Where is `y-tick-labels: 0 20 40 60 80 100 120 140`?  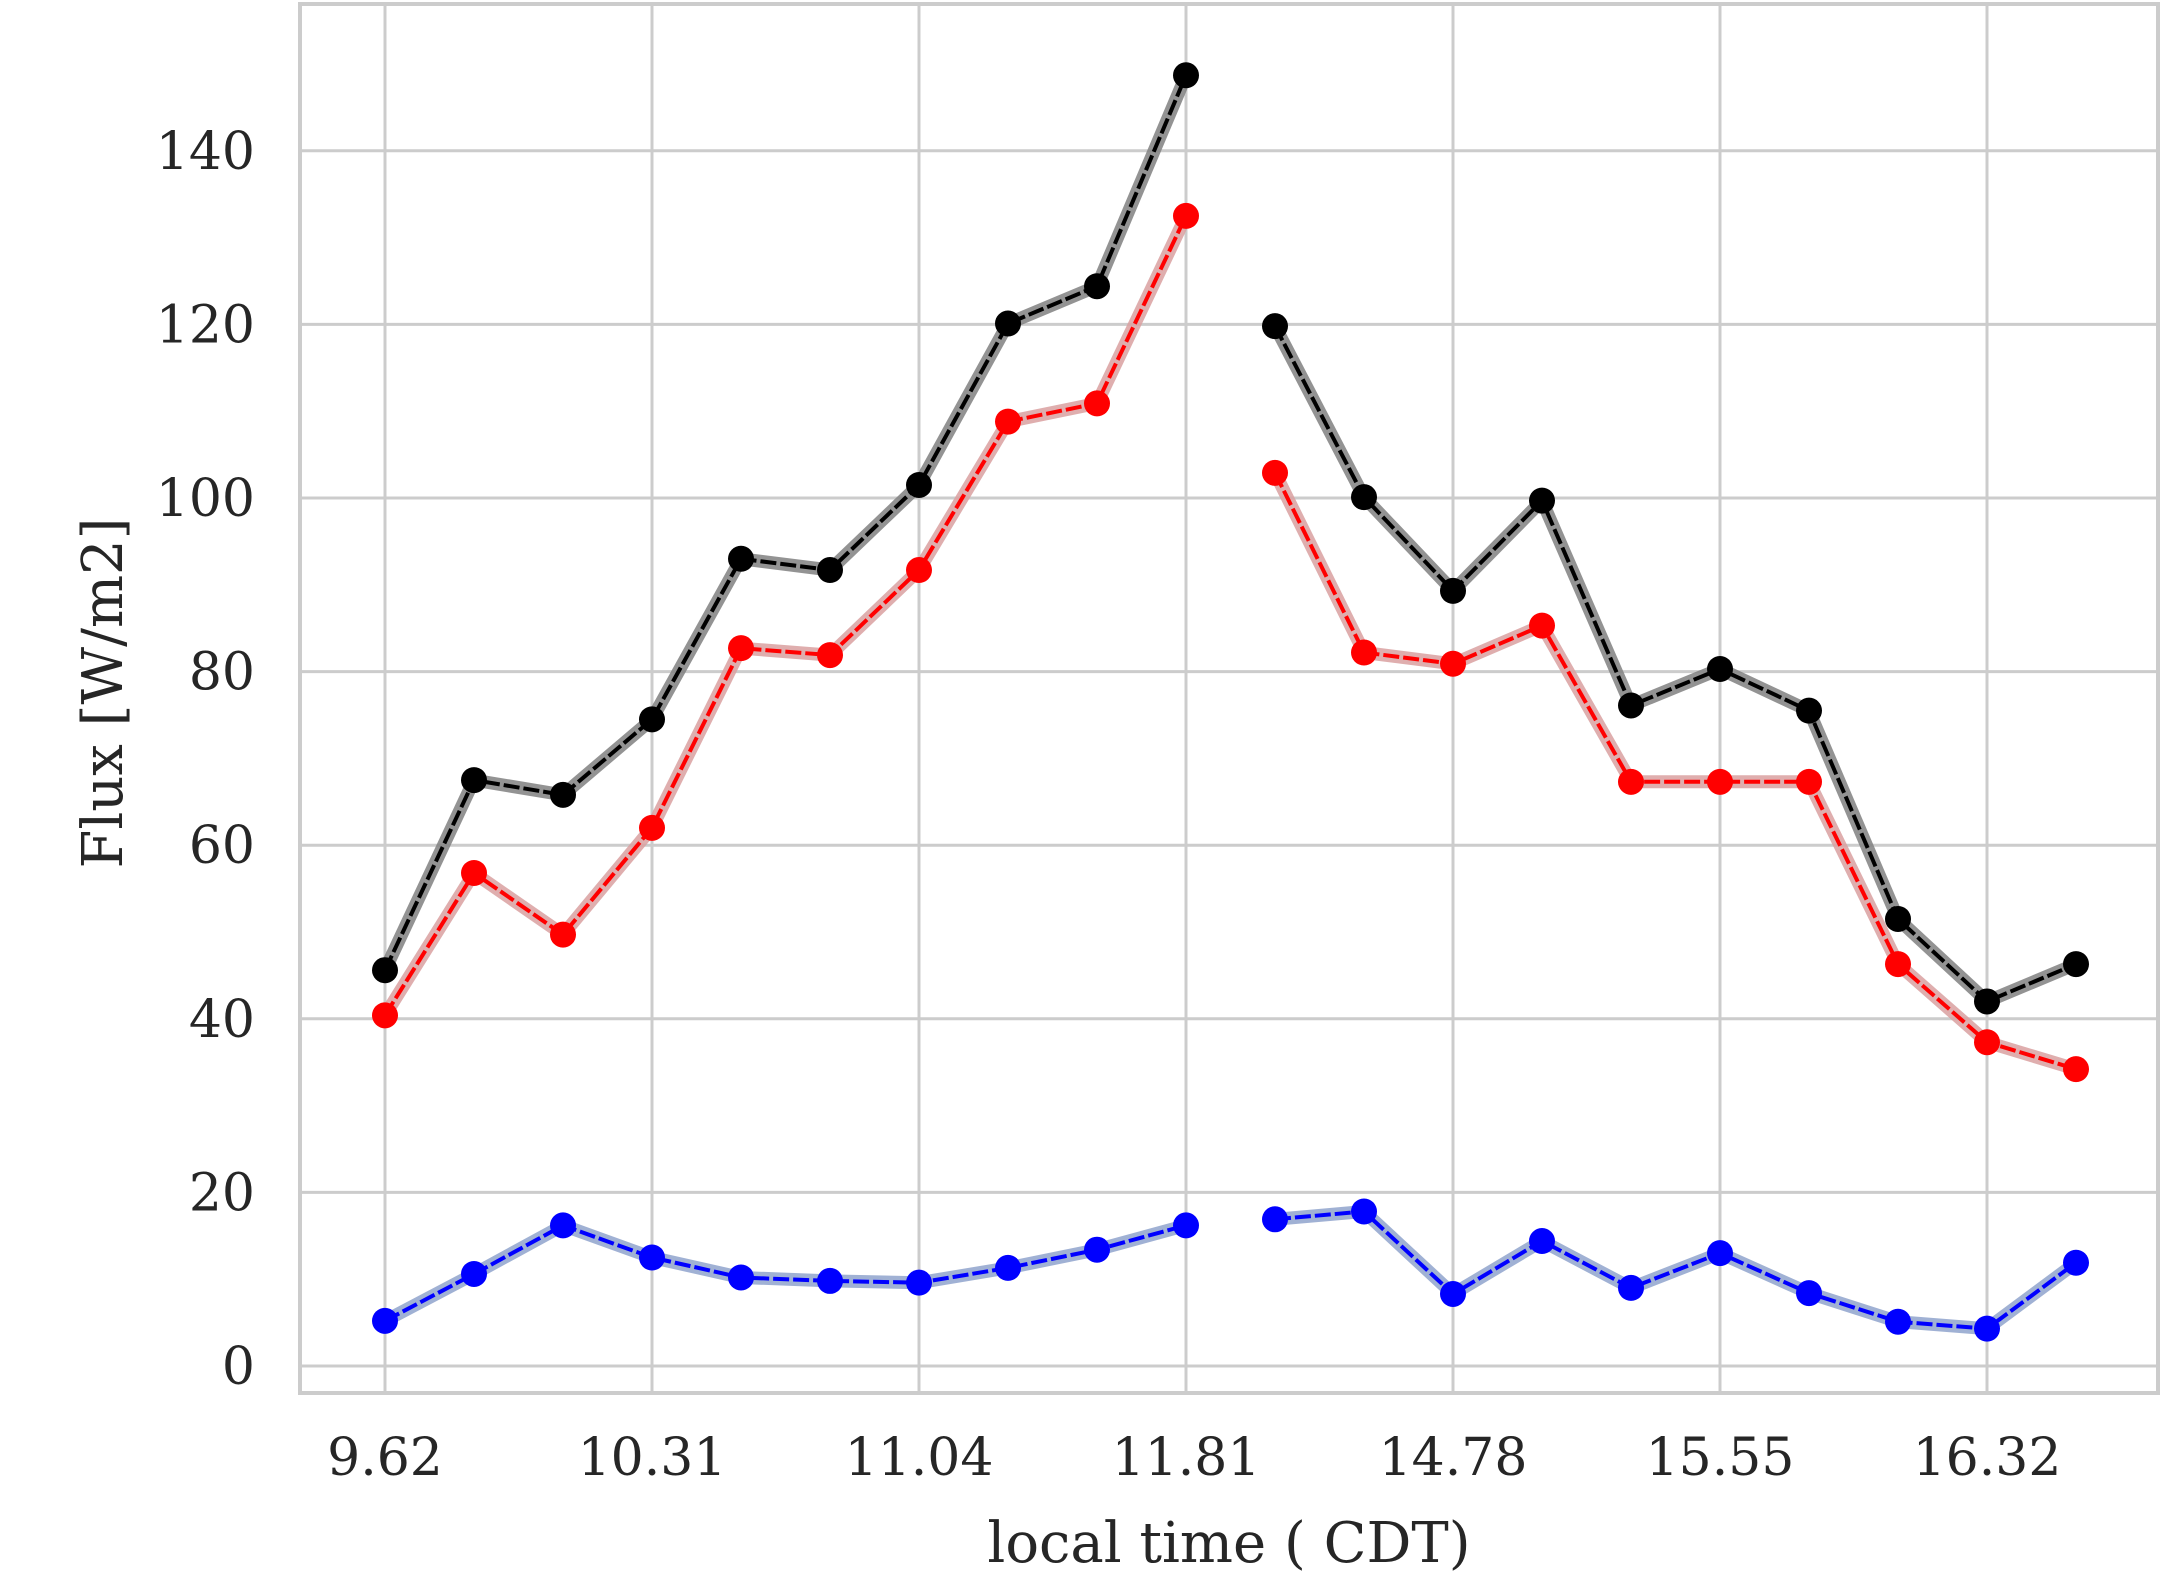
y-tick-labels: 0 20 40 60 80 100 120 140 is located at coordinates (205, 759).